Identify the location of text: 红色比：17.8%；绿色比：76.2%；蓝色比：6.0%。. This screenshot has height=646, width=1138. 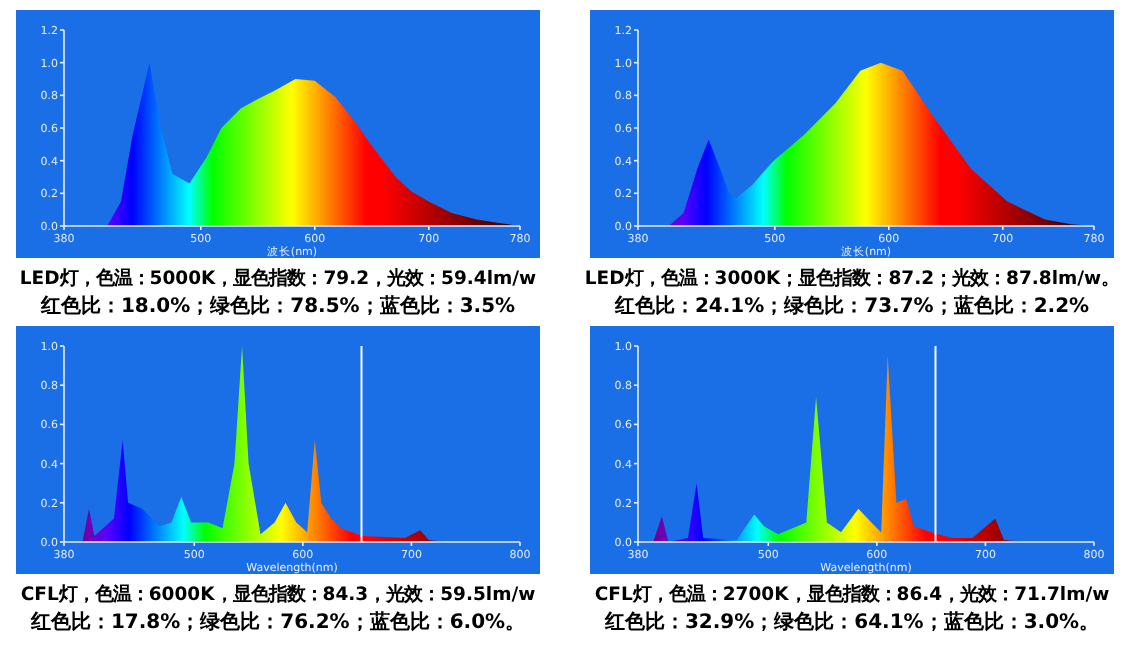
(277, 622).